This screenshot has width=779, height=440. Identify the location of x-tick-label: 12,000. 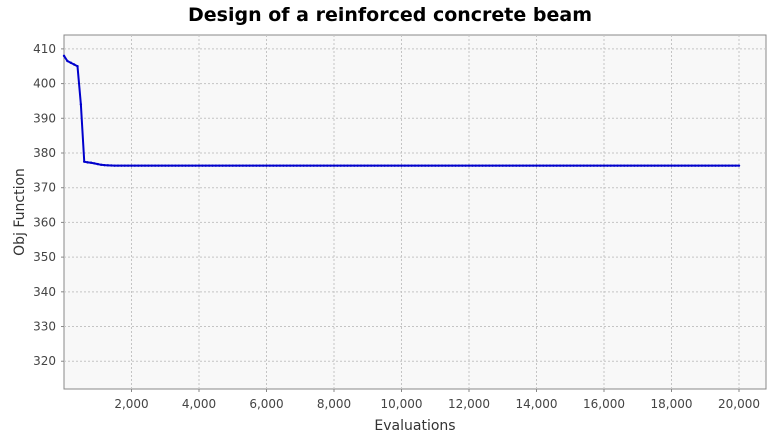
(469, 404).